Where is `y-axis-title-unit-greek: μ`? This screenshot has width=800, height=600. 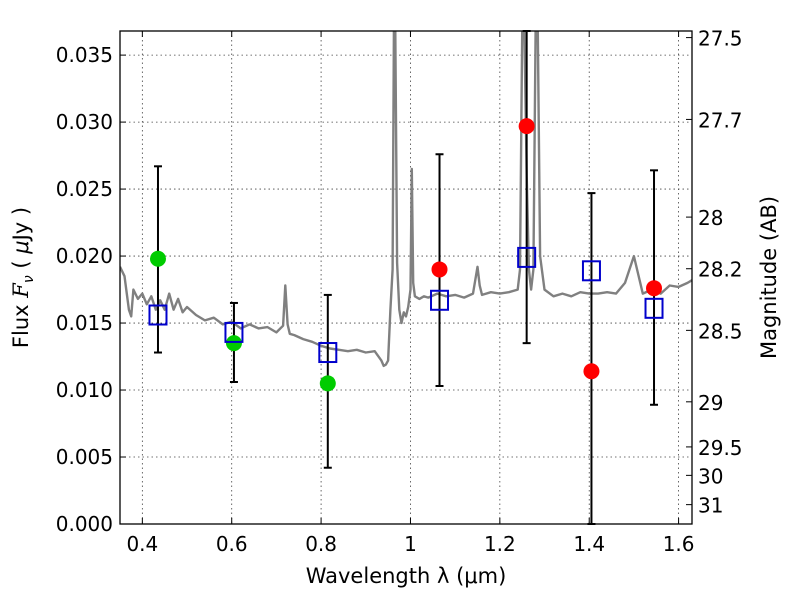 y-axis-title-unit-greek: μ is located at coordinates (21, 247).